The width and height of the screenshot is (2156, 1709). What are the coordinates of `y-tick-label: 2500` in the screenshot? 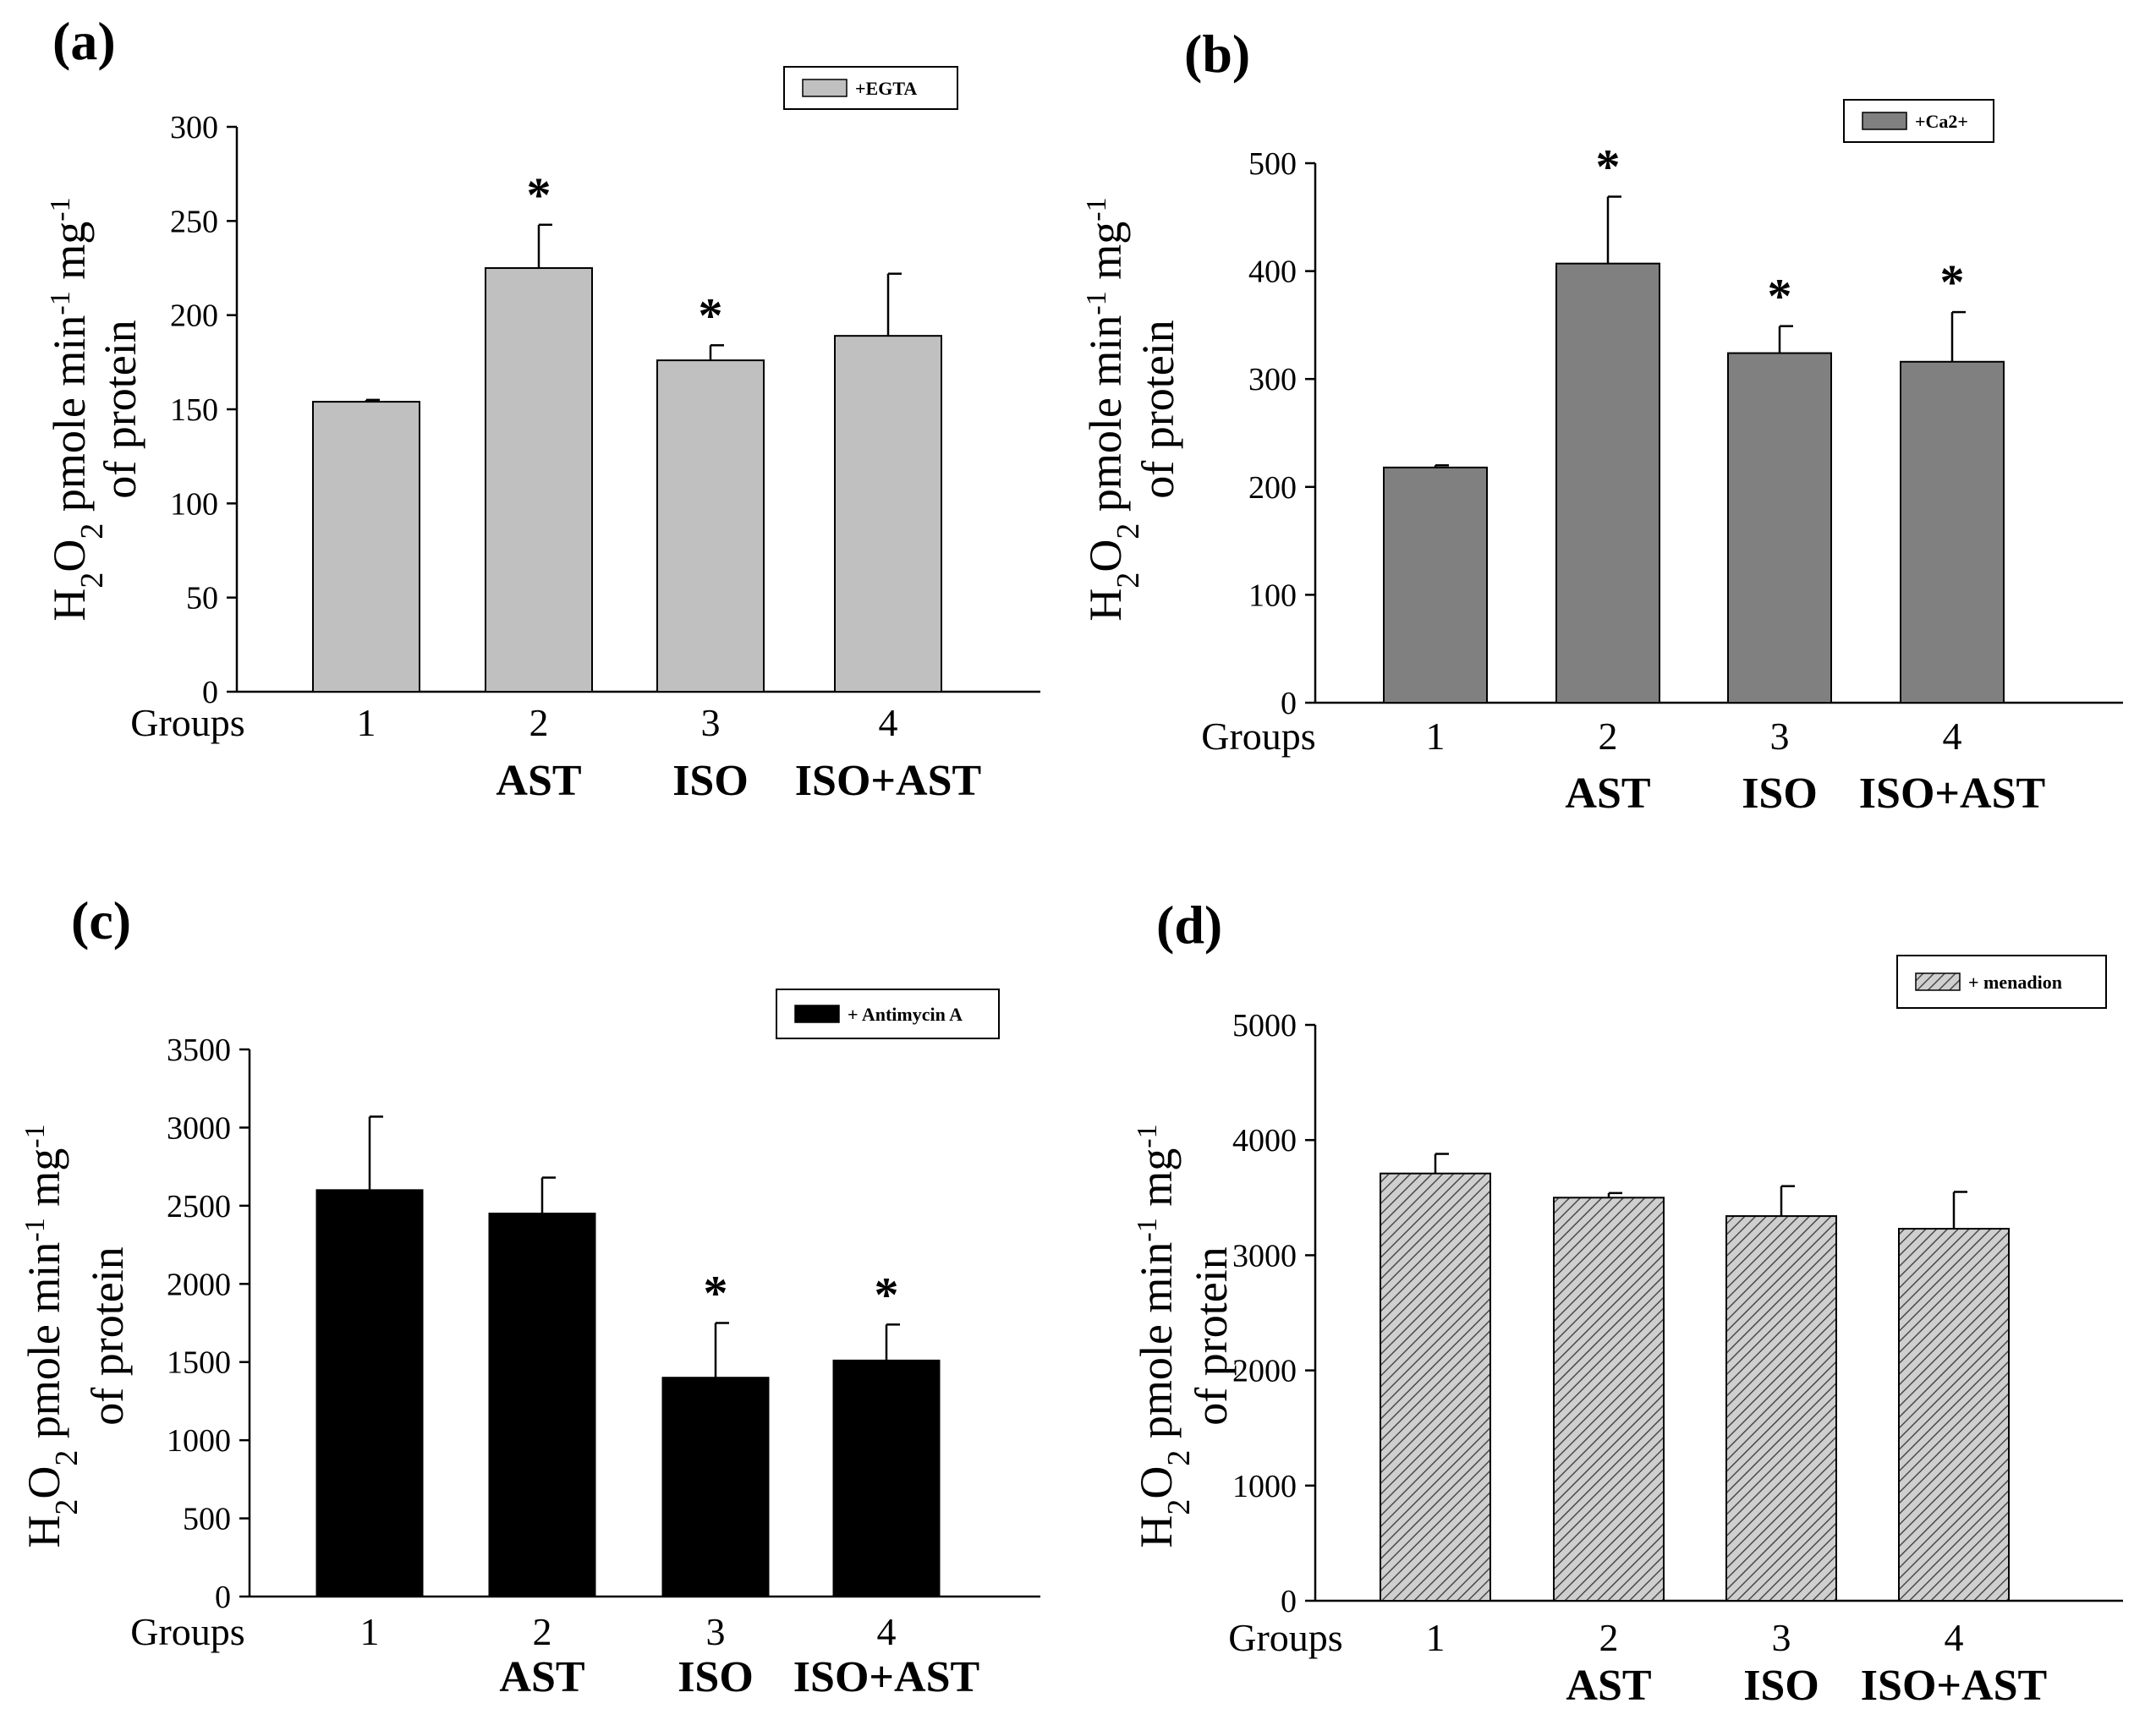 It's located at (199, 1206).